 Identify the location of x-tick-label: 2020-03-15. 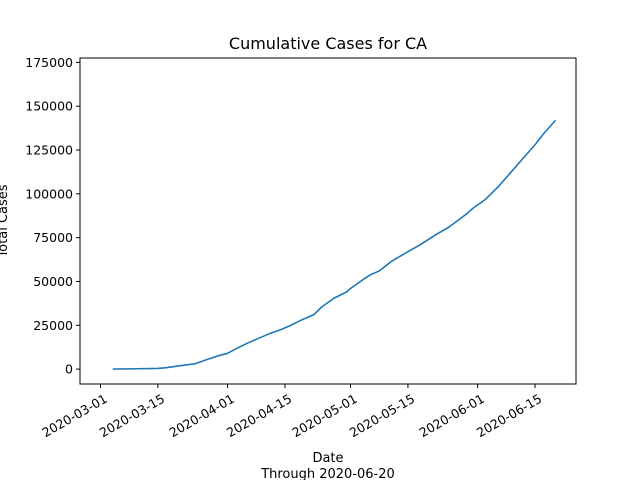
(132, 415).